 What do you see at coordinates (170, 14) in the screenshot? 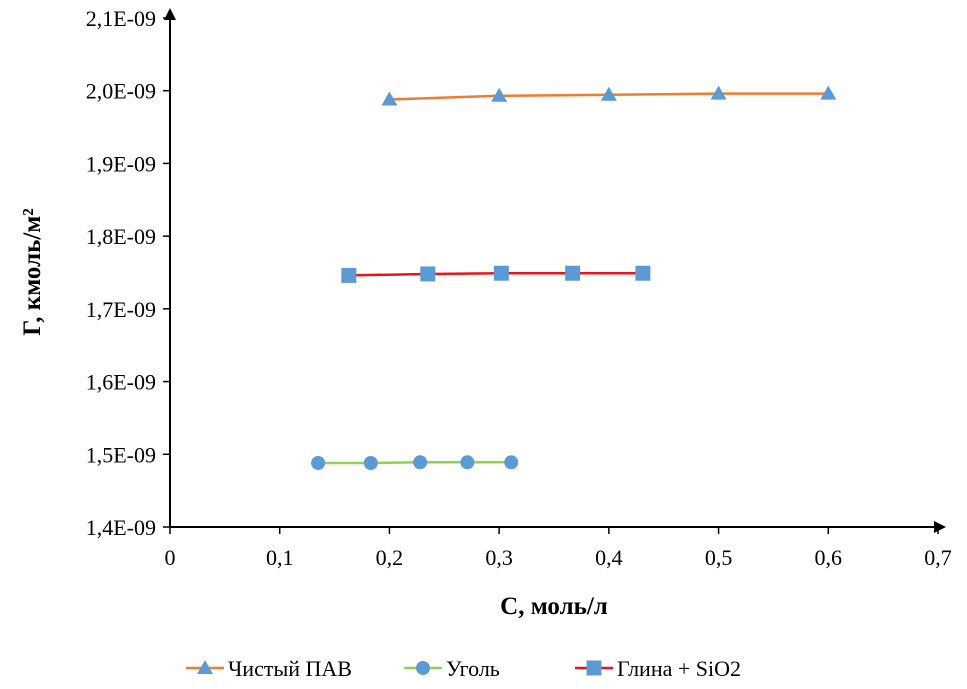
I see `y-axis-arrow-icon` at bounding box center [170, 14].